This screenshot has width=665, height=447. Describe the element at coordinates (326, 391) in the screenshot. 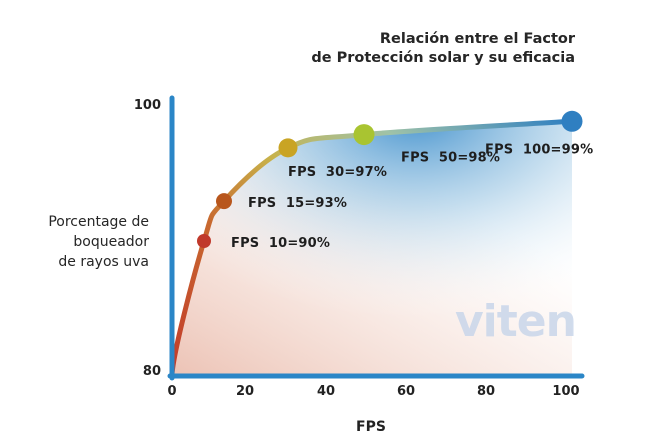

I see `x-tick-label: 40` at that location.